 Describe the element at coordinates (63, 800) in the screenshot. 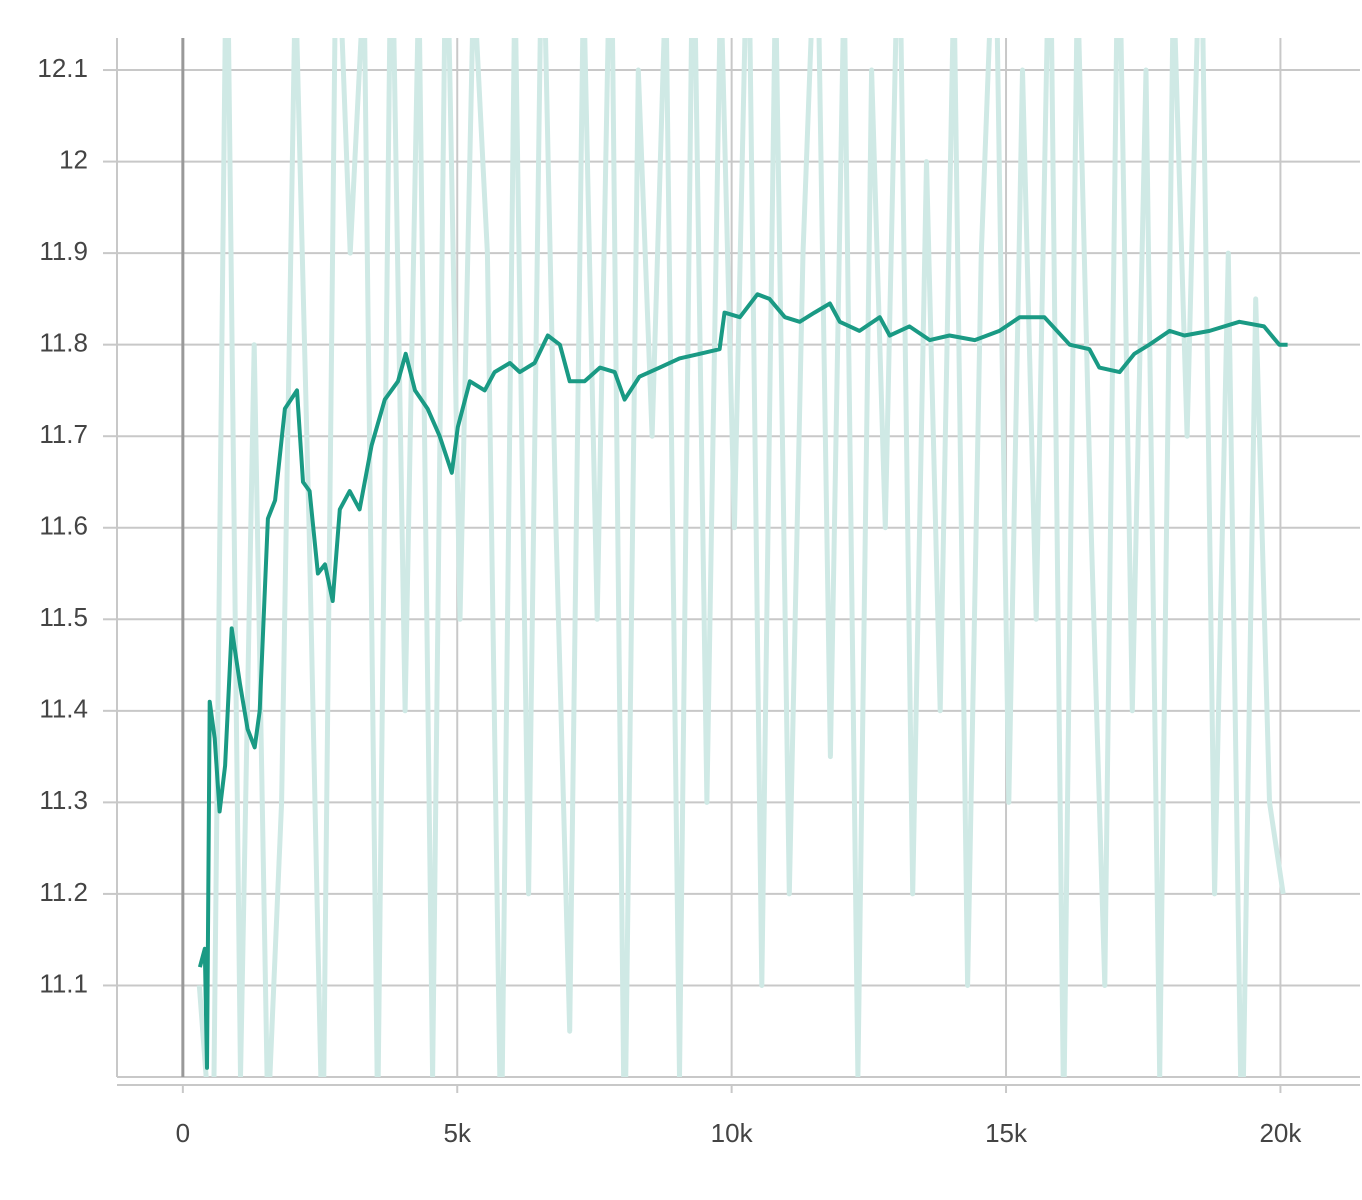

I see `y-tick-label: 11.3` at that location.